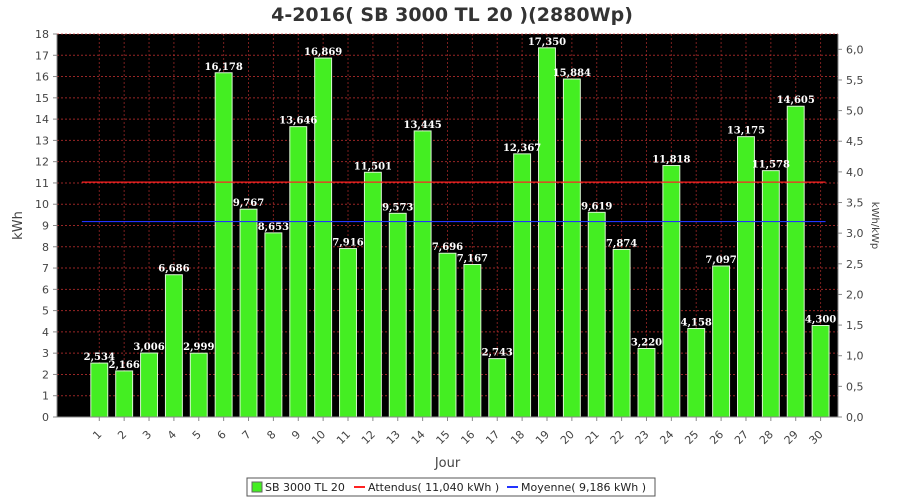 This screenshot has width=900, height=500. Describe the element at coordinates (666, 437) in the screenshot. I see `x-tick-label: 24` at that location.